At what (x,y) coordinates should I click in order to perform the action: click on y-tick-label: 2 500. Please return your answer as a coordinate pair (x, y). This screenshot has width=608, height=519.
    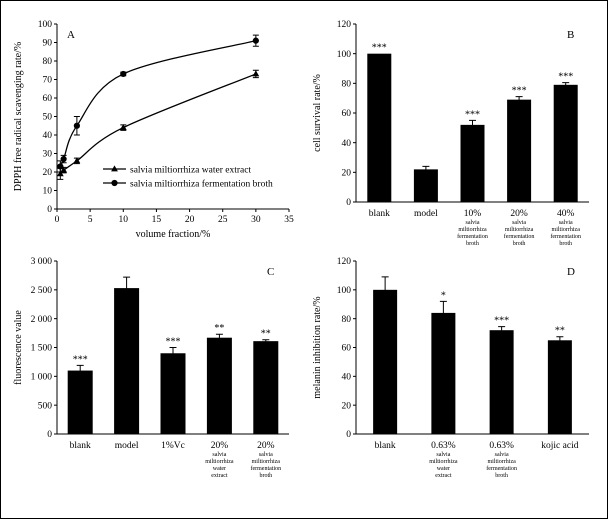
    Looking at the image, I should click on (42, 291).